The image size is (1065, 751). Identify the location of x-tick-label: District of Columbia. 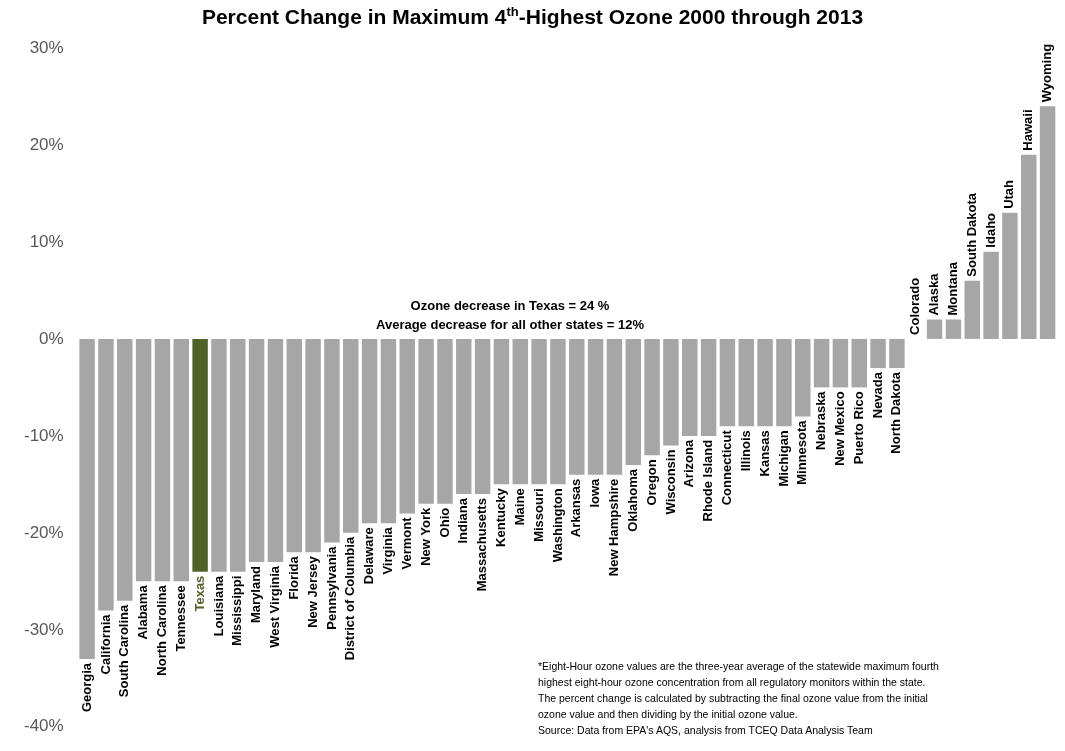
(350, 598).